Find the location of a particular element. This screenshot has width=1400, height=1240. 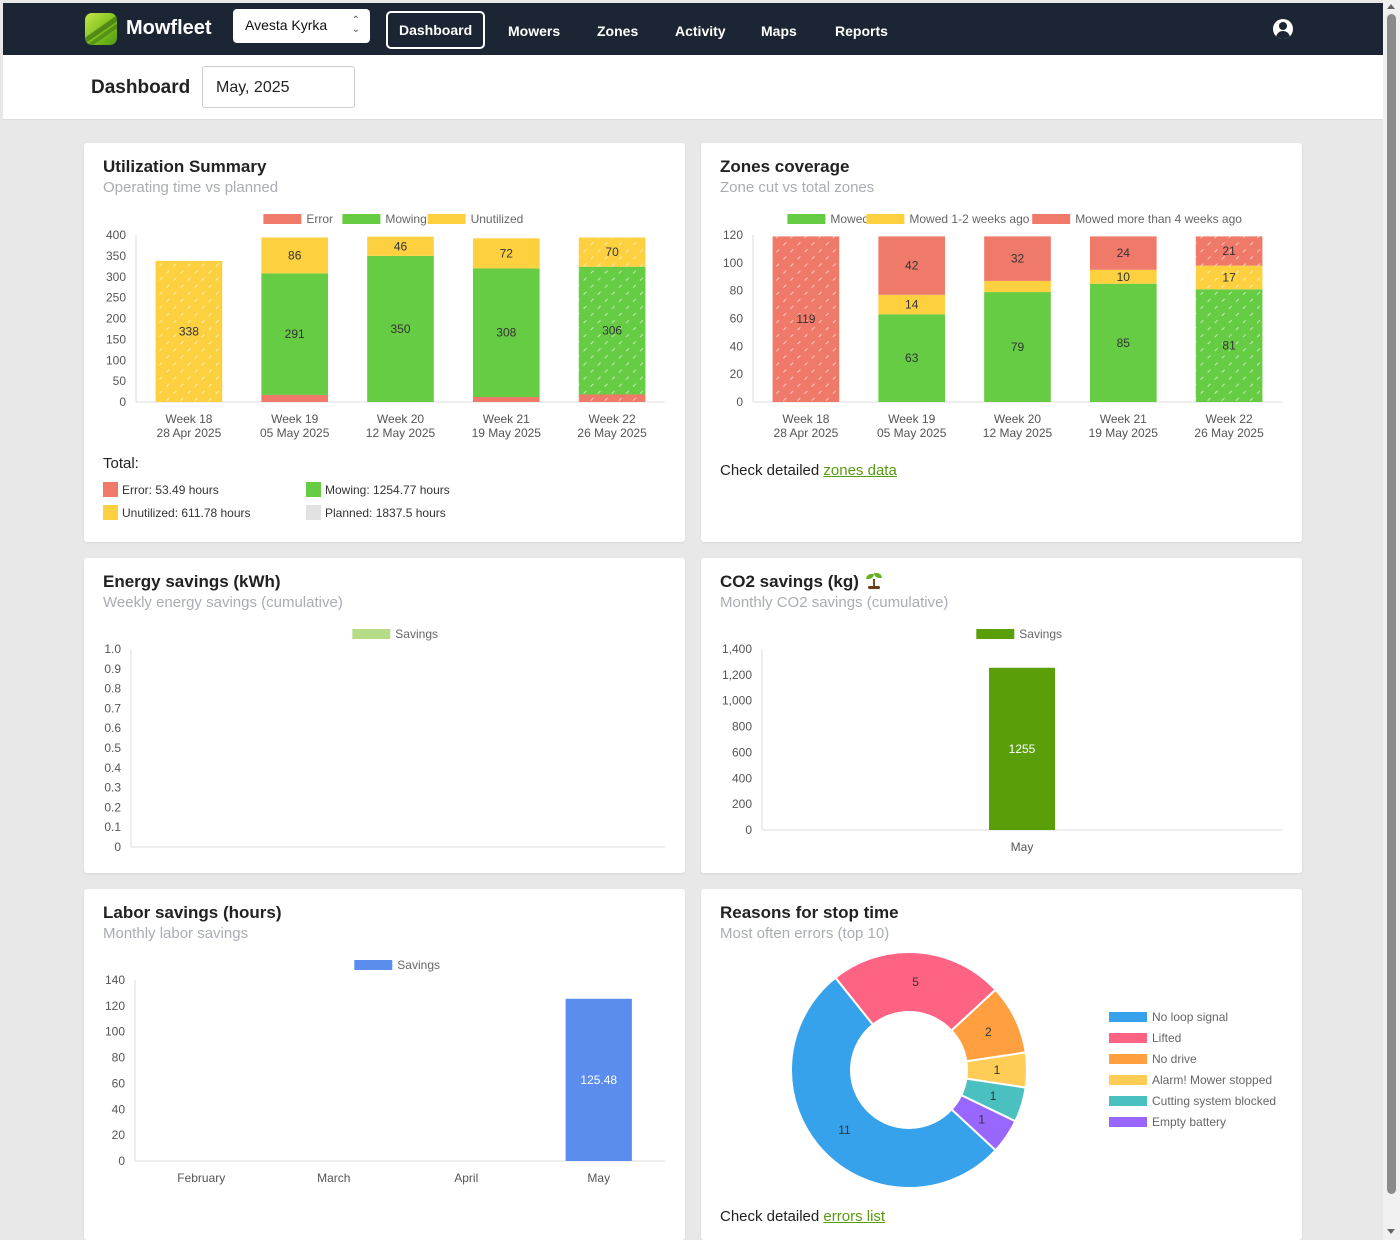

y-tick-label: 300 is located at coordinates (116, 277).